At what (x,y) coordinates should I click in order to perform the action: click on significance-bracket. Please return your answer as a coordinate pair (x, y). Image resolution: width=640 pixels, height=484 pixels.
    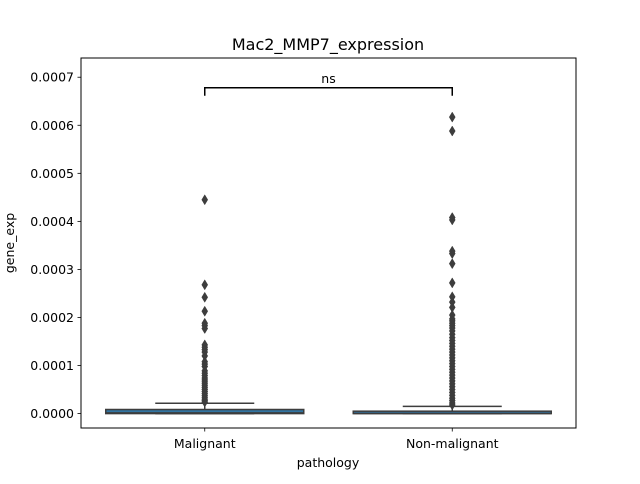
    Looking at the image, I should click on (328, 91).